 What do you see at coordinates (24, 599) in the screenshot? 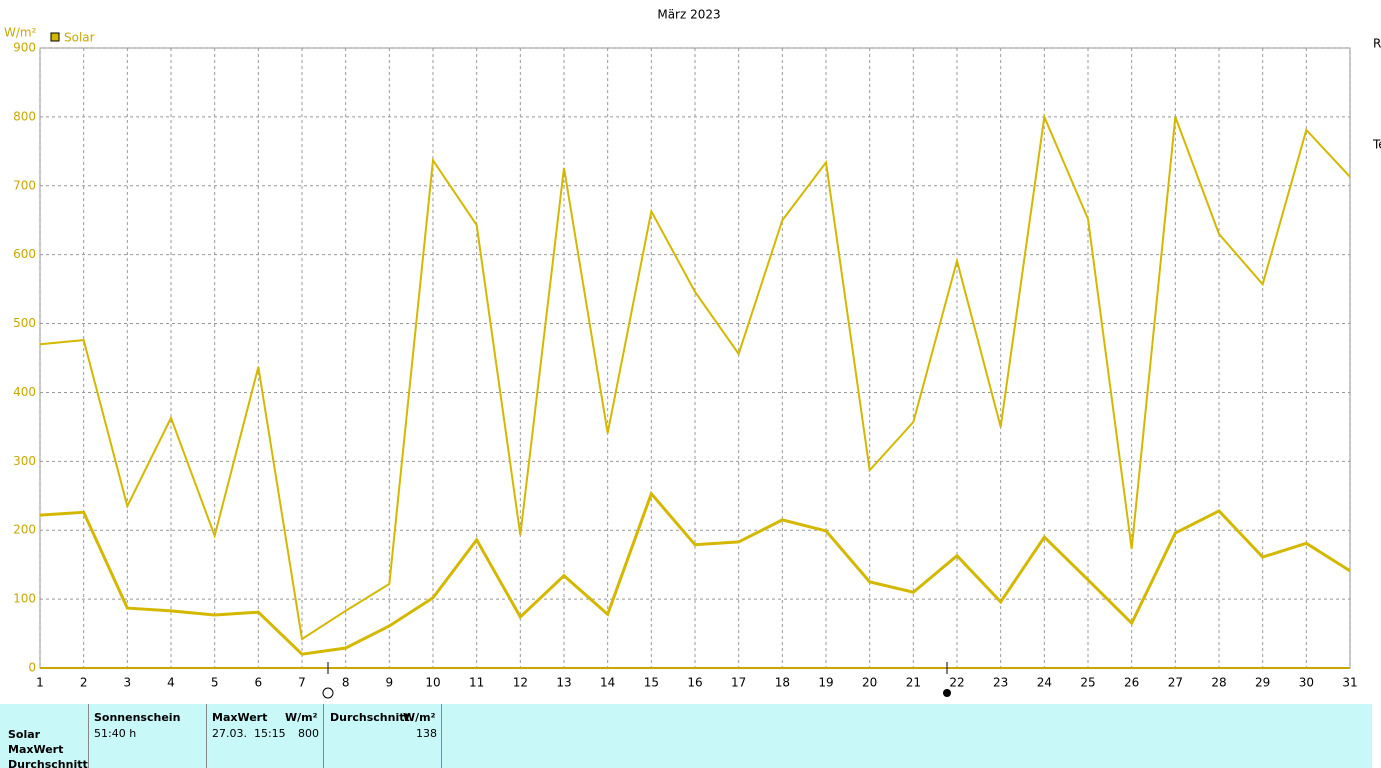
I see `y-tick-label: 100` at bounding box center [24, 599].